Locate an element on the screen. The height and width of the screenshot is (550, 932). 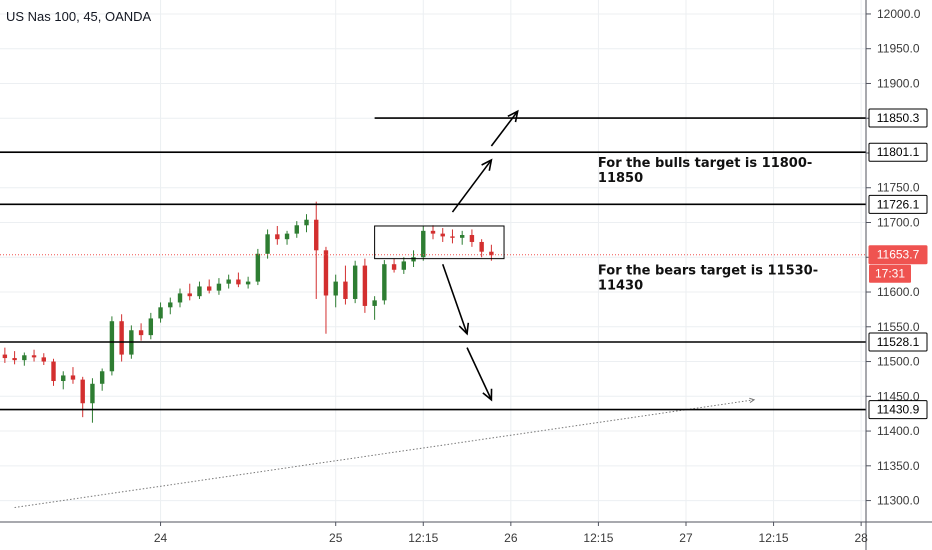
y-tick-label: 11750.0 is located at coordinates (898, 188).